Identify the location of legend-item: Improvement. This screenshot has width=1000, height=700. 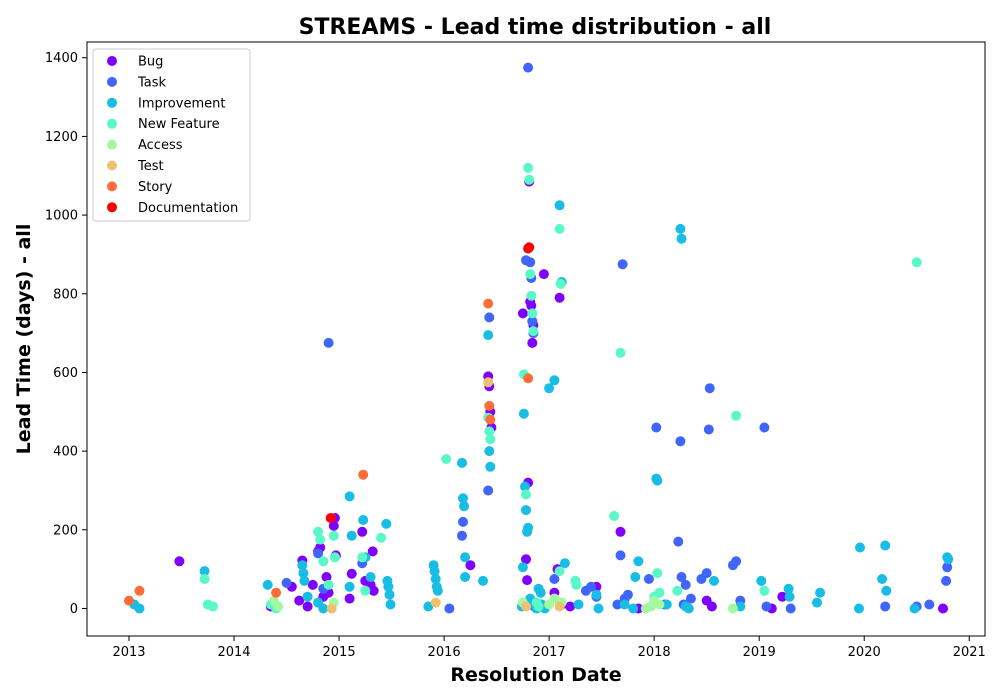
(166, 103).